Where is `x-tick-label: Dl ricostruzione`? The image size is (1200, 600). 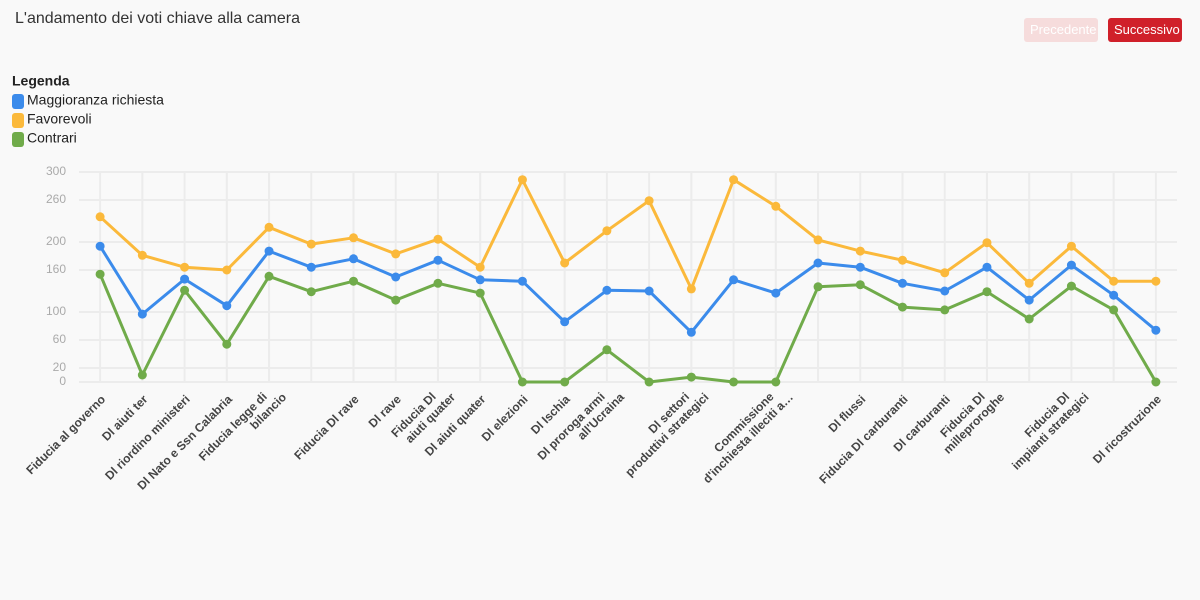 x-tick-label: Dl ricostruzione is located at coordinates (1127, 429).